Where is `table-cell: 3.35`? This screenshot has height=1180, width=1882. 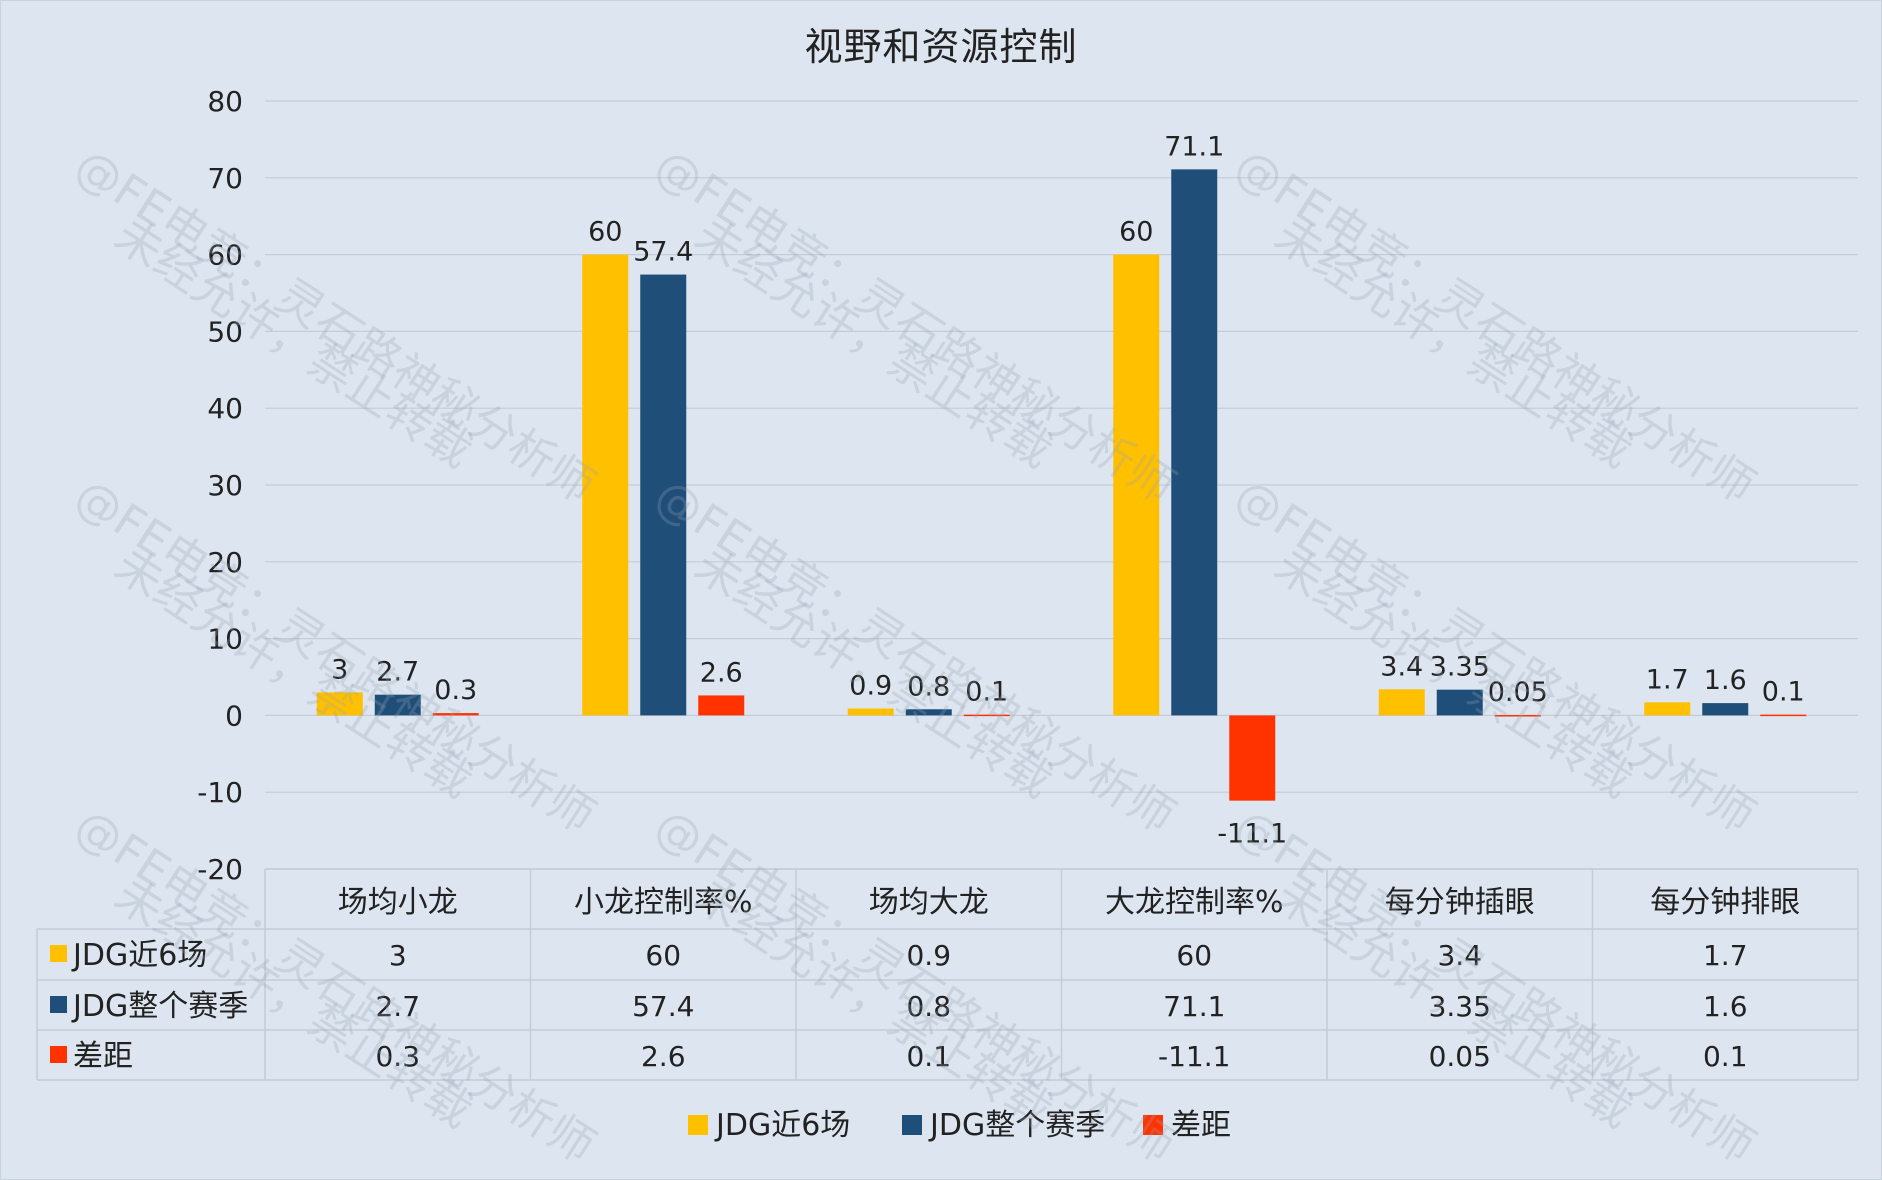
table-cell: 3.35 is located at coordinates (1460, 1006).